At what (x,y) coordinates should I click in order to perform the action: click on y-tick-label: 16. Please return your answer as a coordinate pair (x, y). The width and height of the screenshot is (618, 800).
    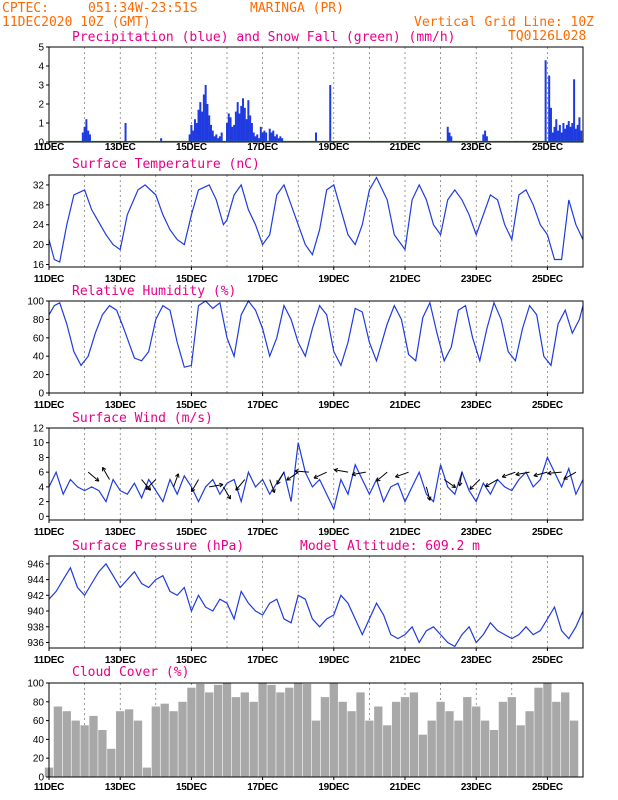
    Looking at the image, I should click on (39, 265).